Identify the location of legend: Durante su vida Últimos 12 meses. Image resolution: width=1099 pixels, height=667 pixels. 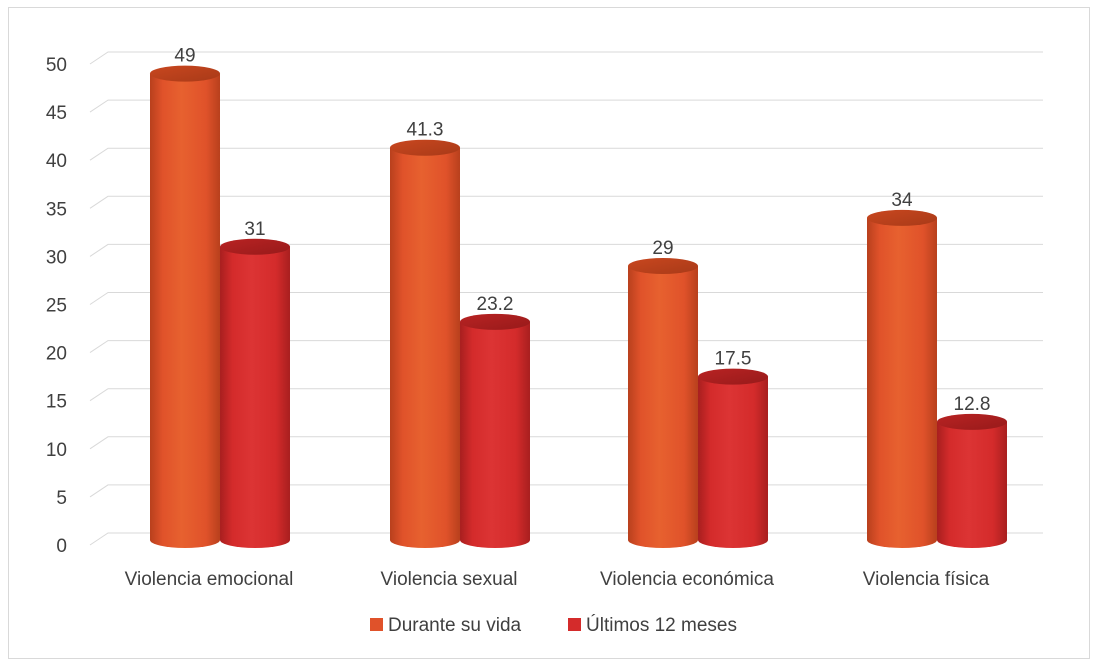
(553, 625).